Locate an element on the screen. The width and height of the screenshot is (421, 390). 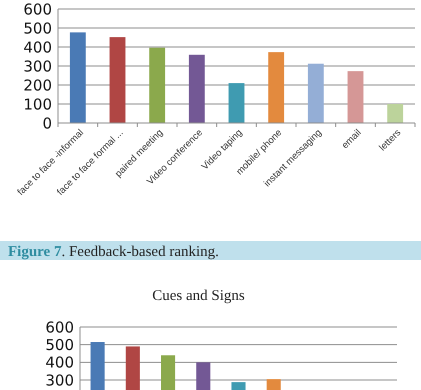
y-tick-label: 200 is located at coordinates (37, 85).